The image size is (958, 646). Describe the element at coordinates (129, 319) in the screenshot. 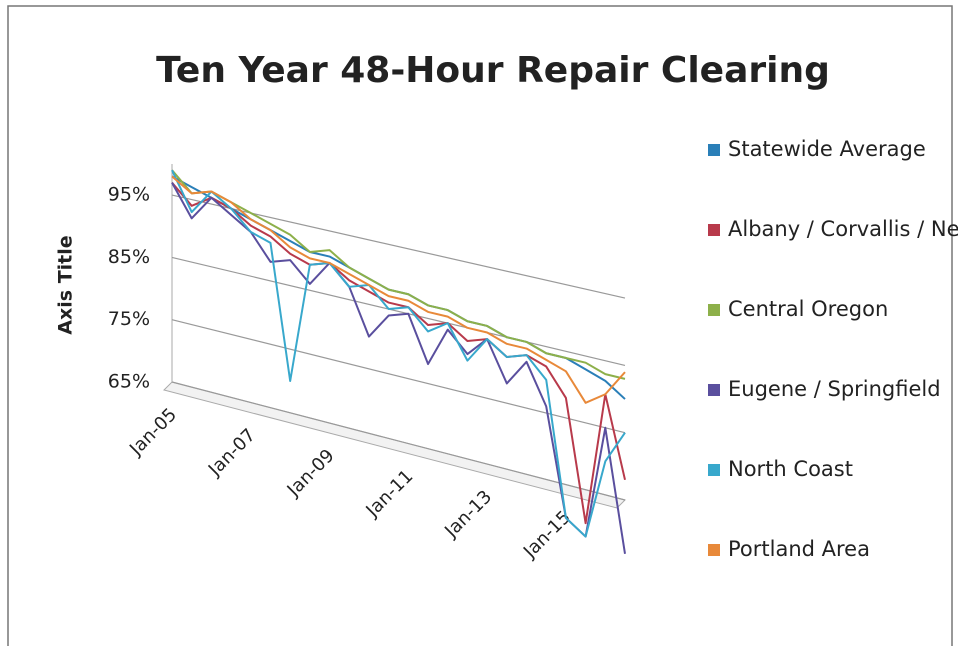

I see `y-tick-label: 75%` at that location.